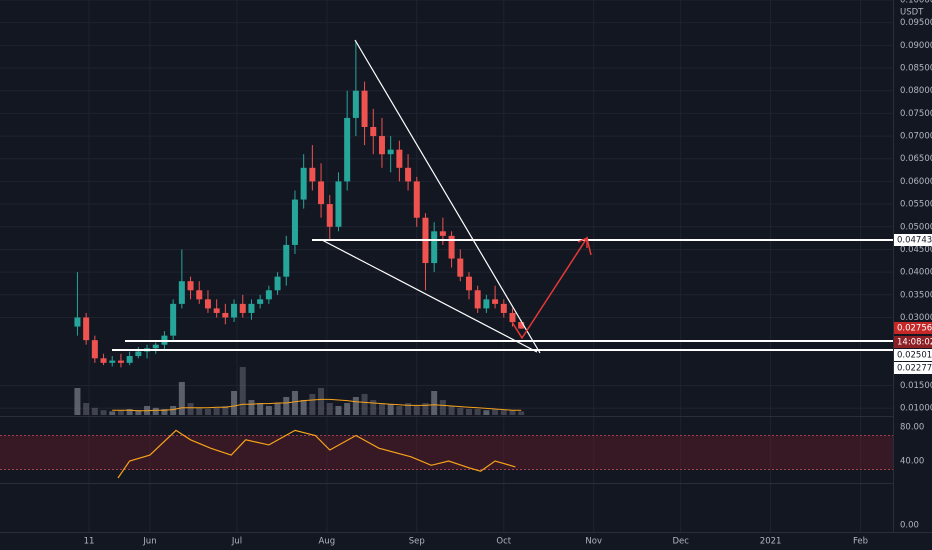  I want to click on volume-layer, so click(299, 391).